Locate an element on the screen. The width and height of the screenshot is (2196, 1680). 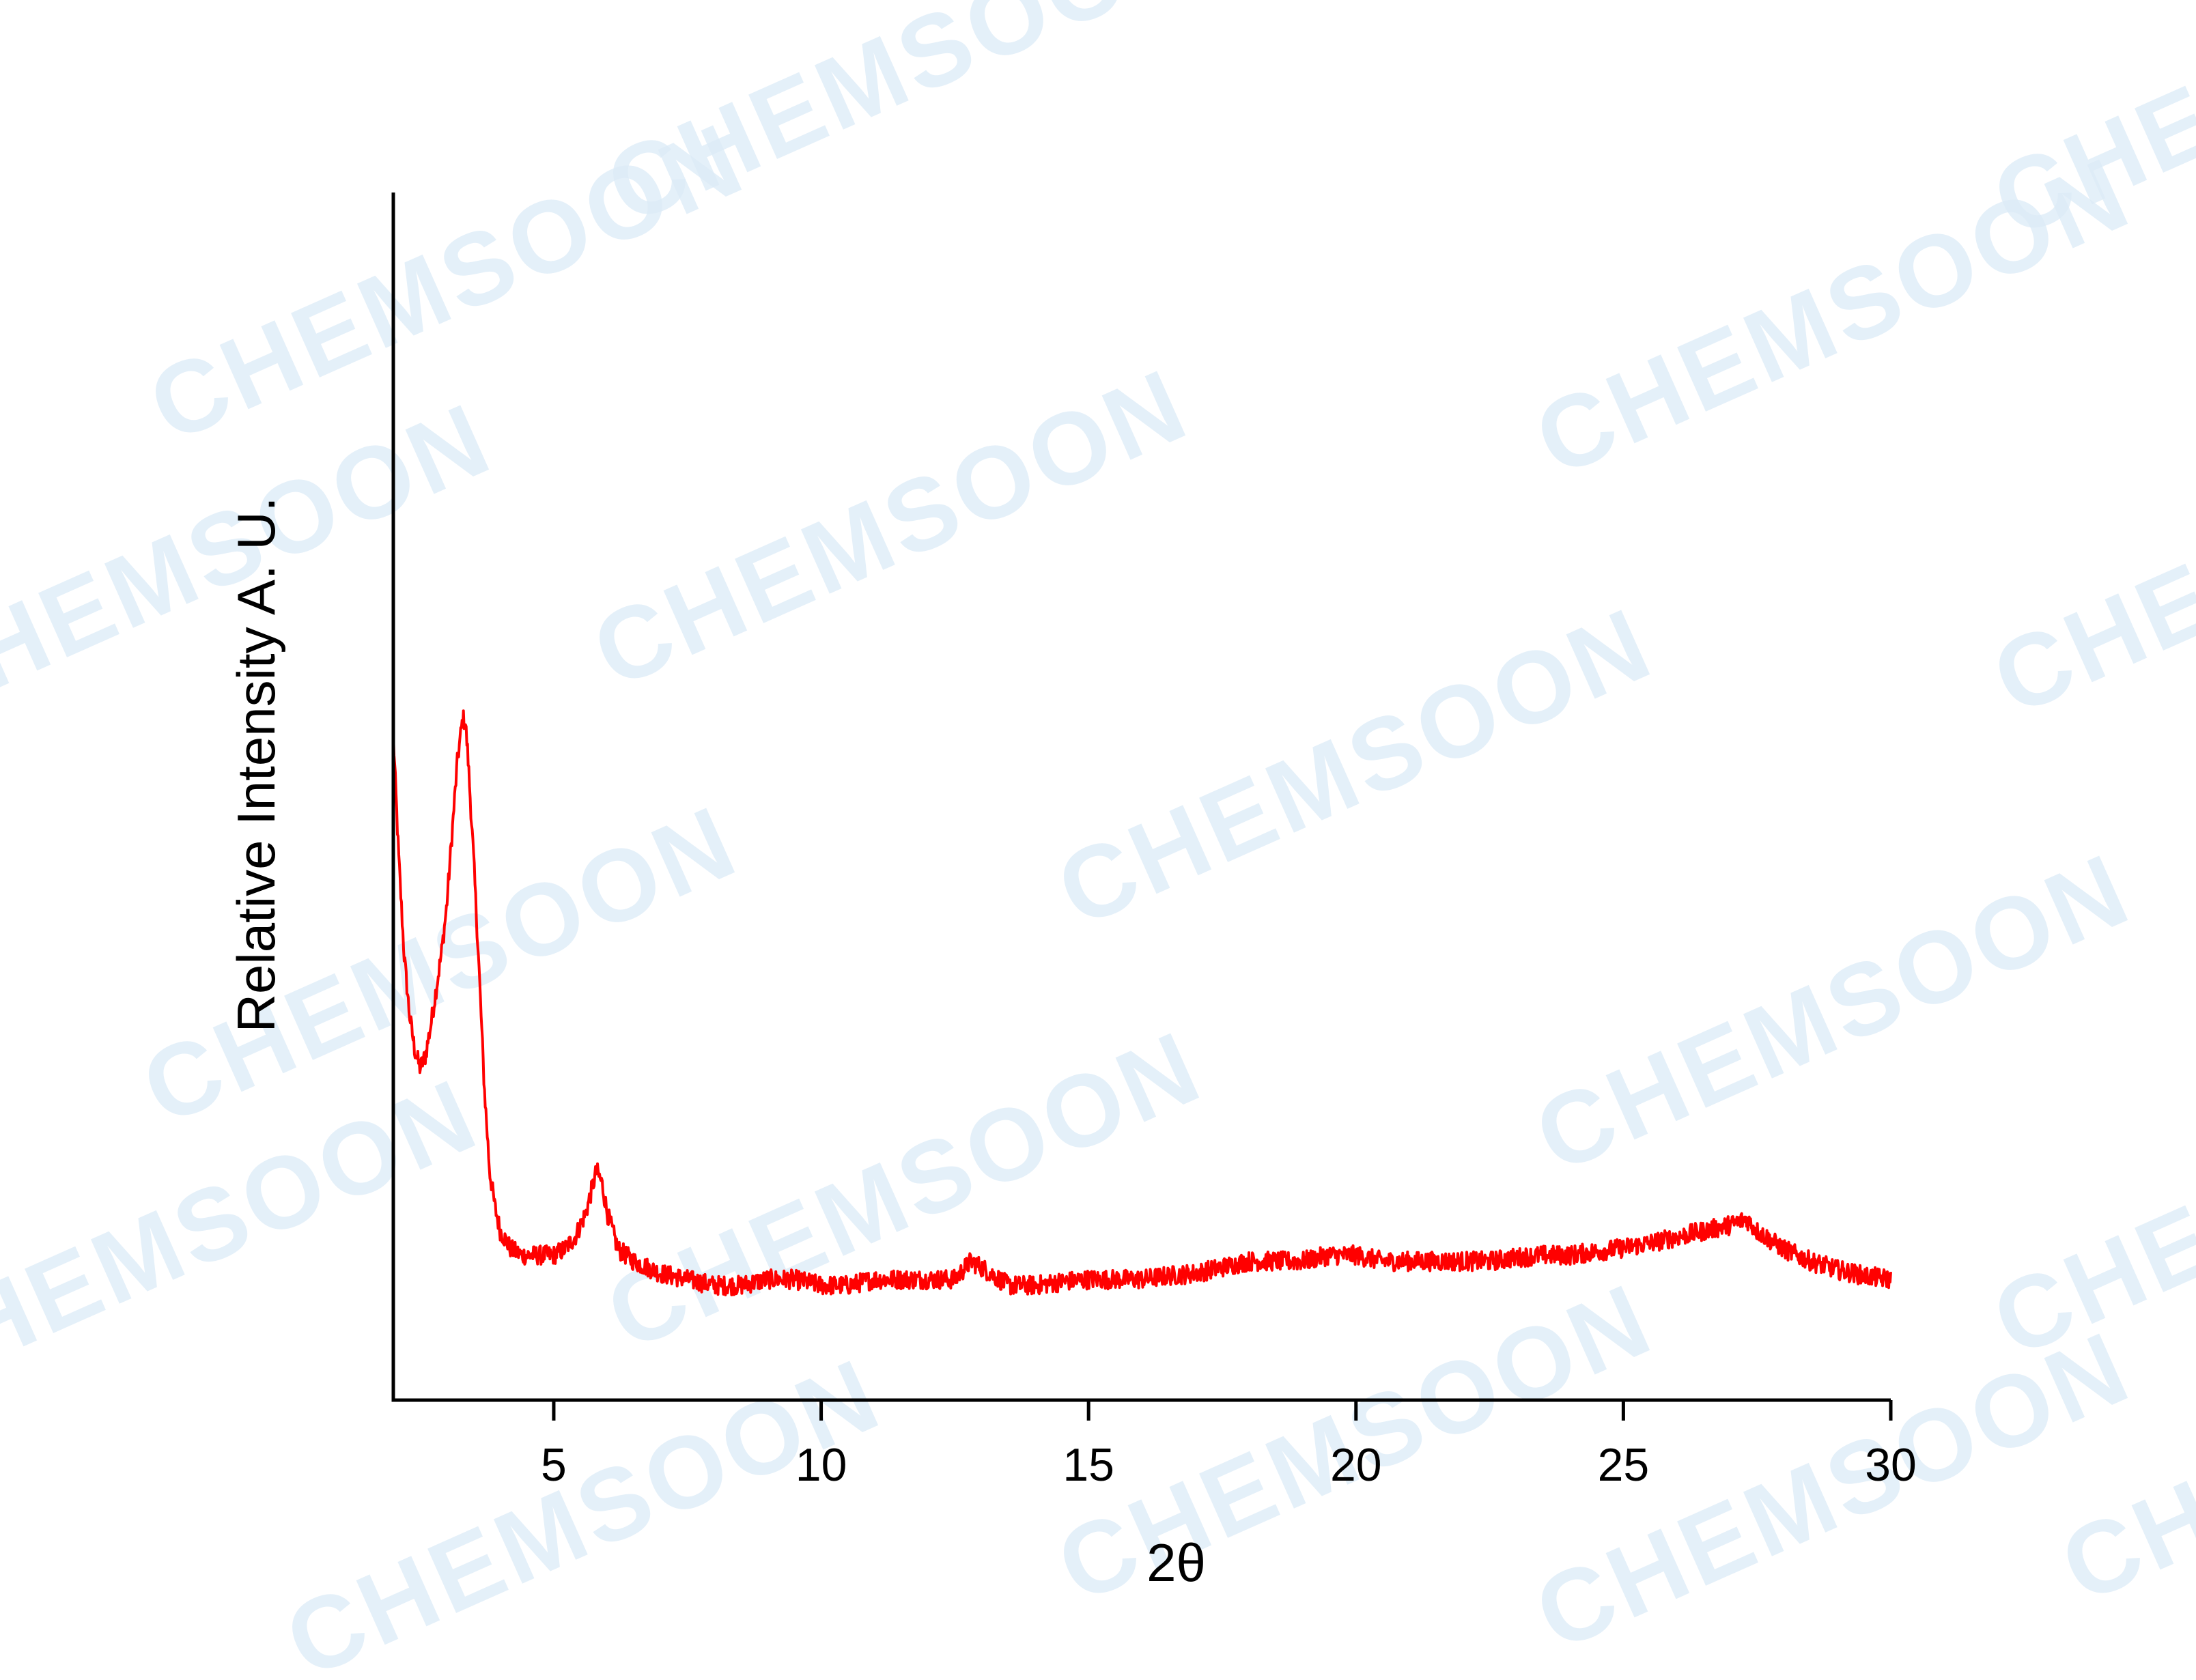
x-tick-label: 10 is located at coordinates (822, 1465).